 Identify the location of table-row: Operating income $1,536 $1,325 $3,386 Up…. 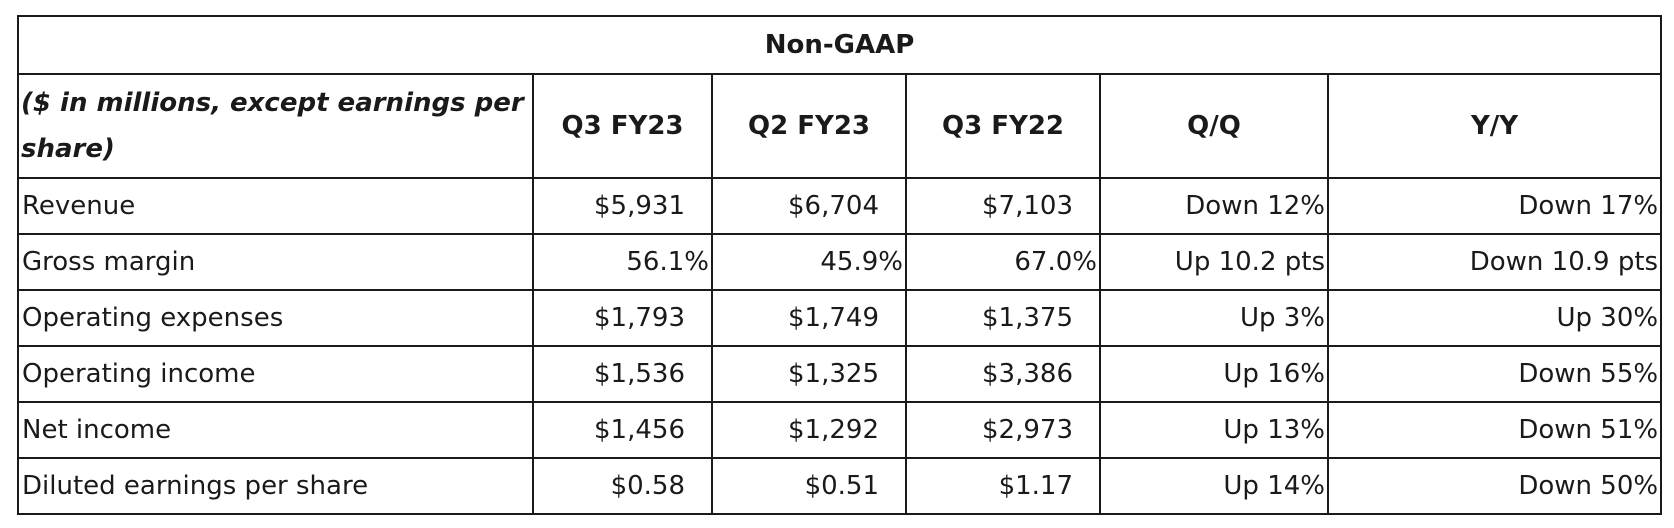
(840, 374).